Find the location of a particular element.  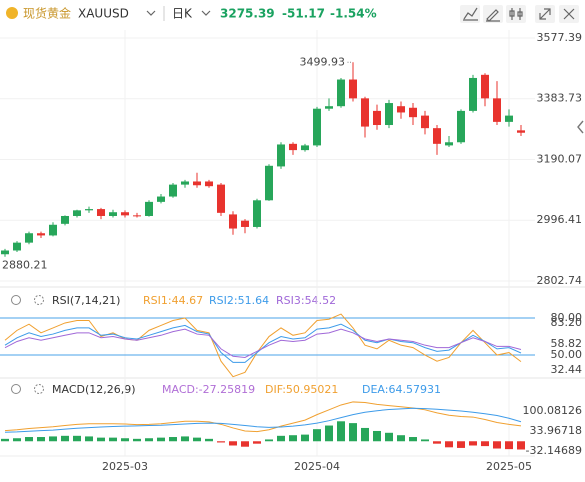

draw-button is located at coordinates (493, 14).